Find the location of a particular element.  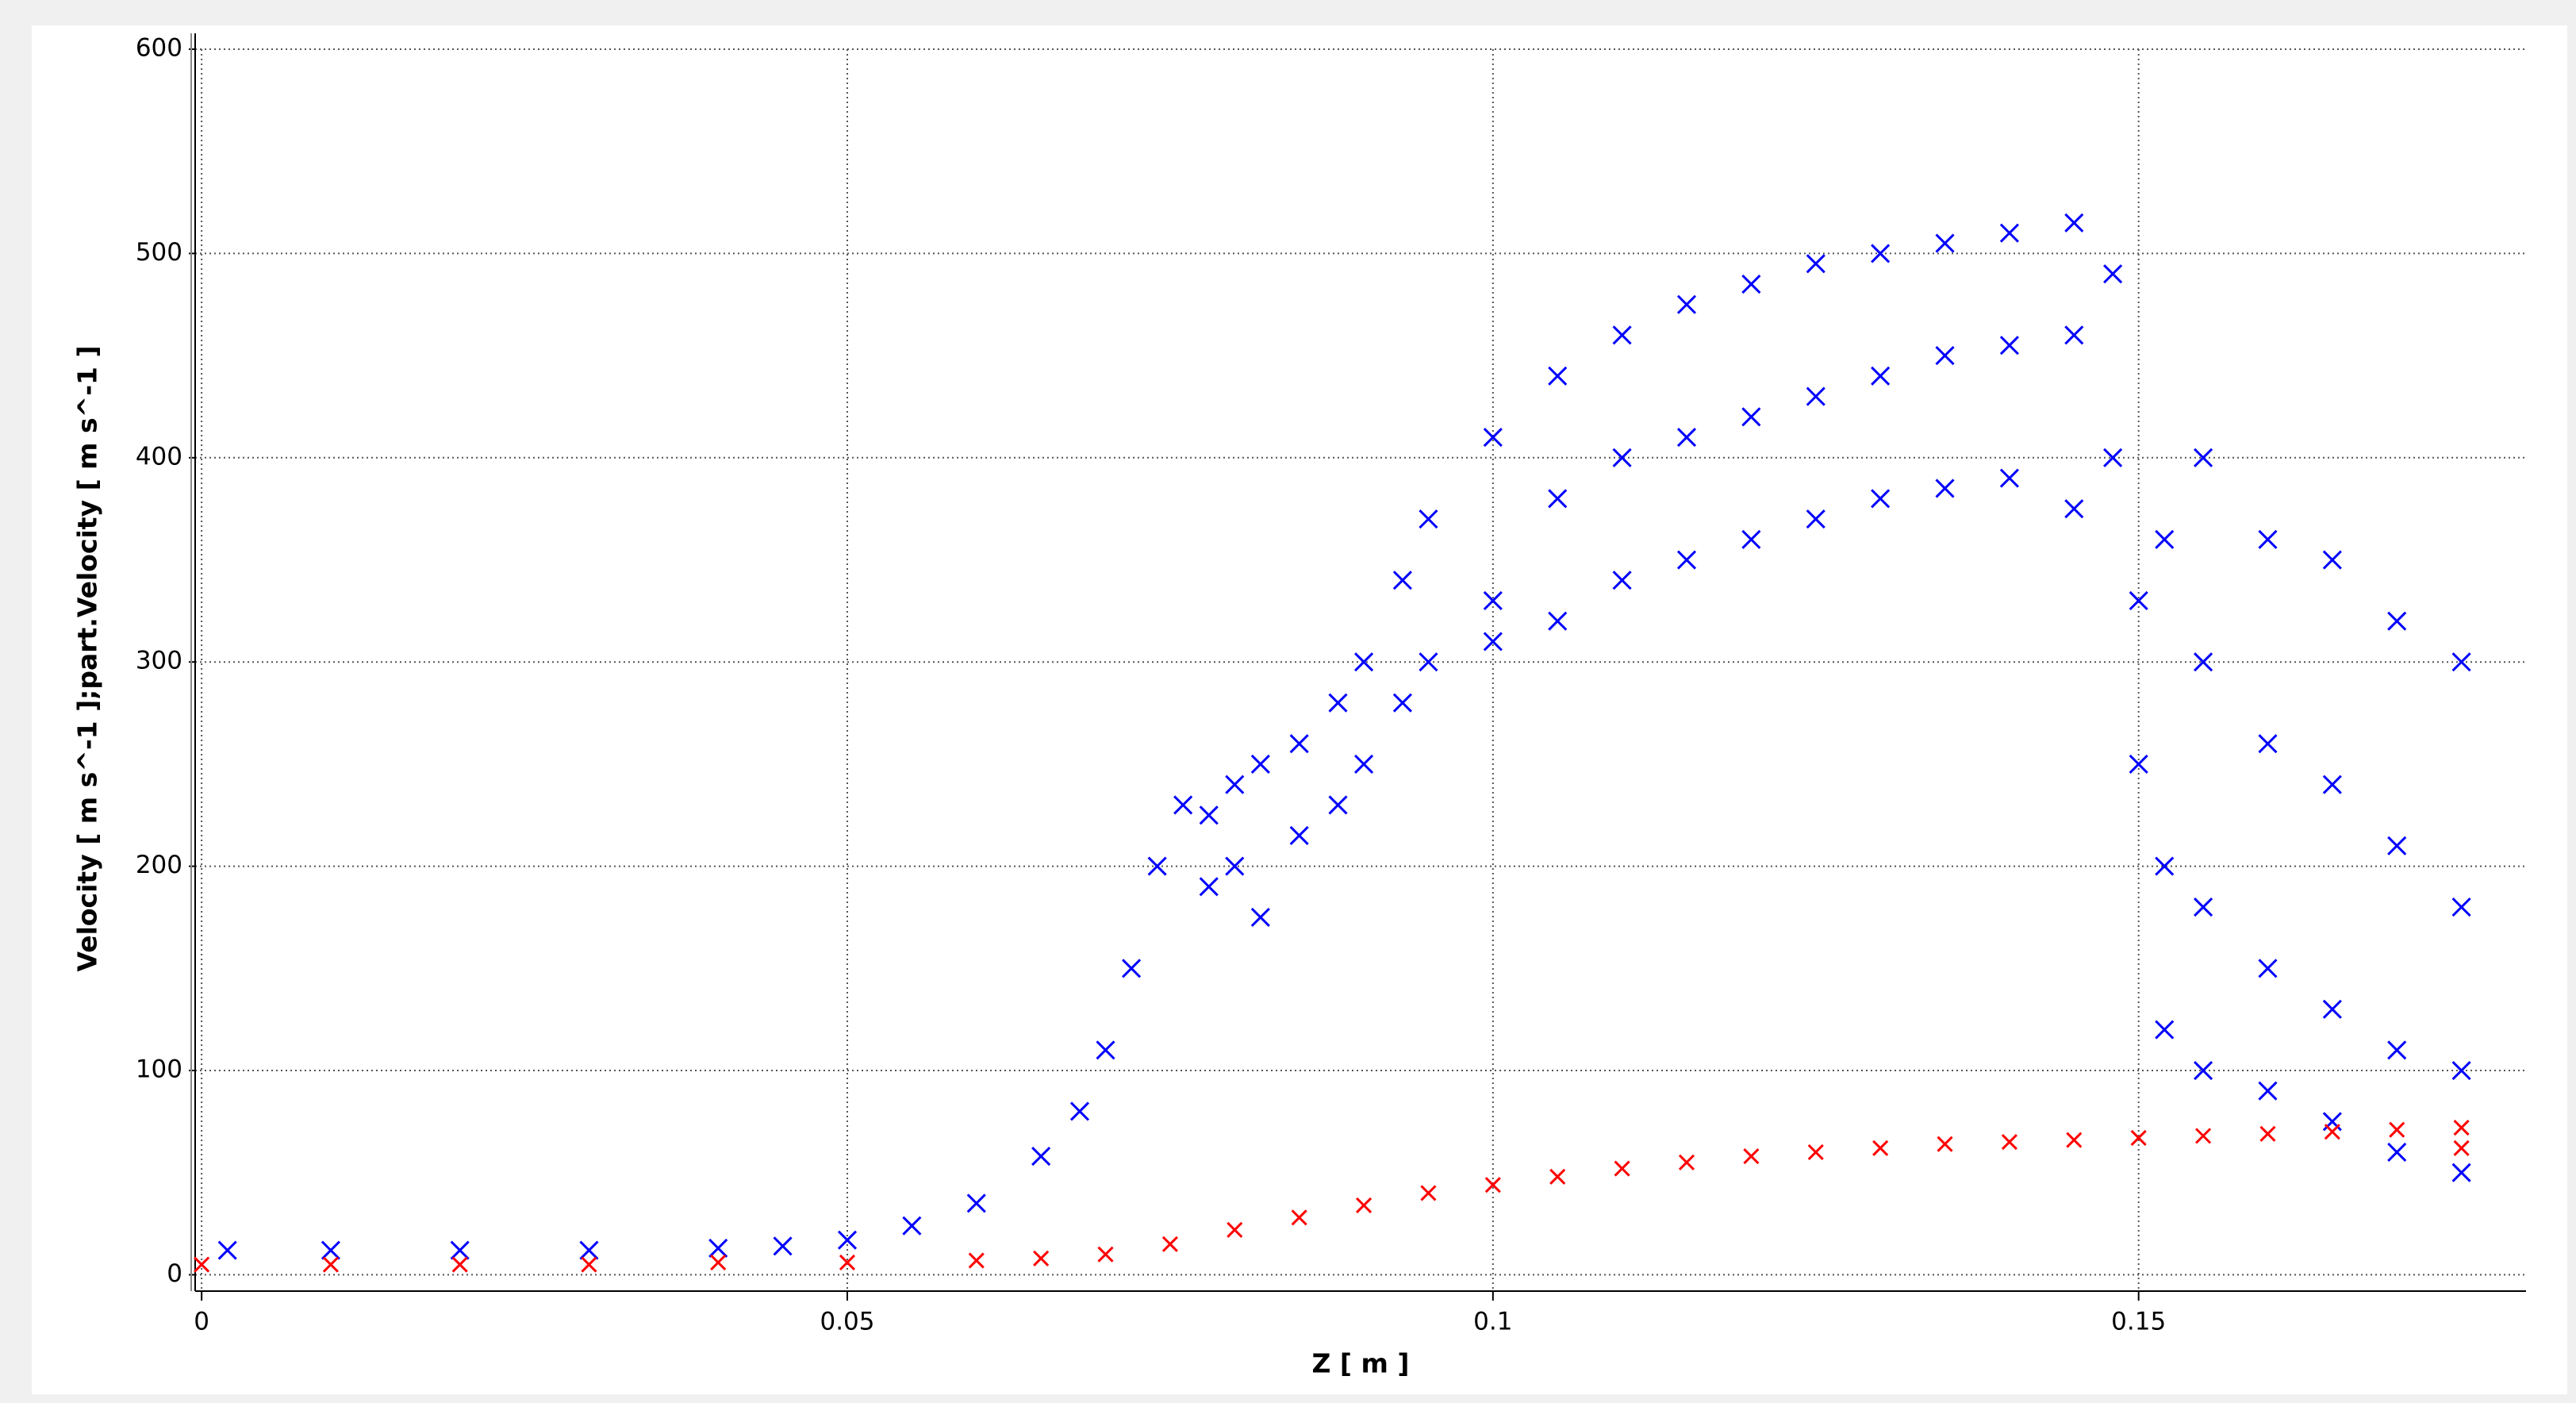

y-tick-label: 500 is located at coordinates (159, 252).